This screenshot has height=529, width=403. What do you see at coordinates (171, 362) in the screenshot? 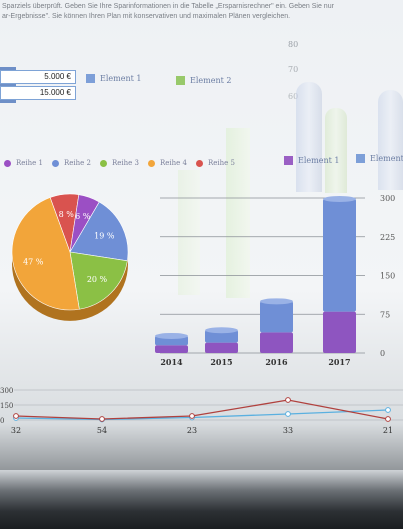
I see `bar-x-tick-label: 2014` at bounding box center [171, 362].